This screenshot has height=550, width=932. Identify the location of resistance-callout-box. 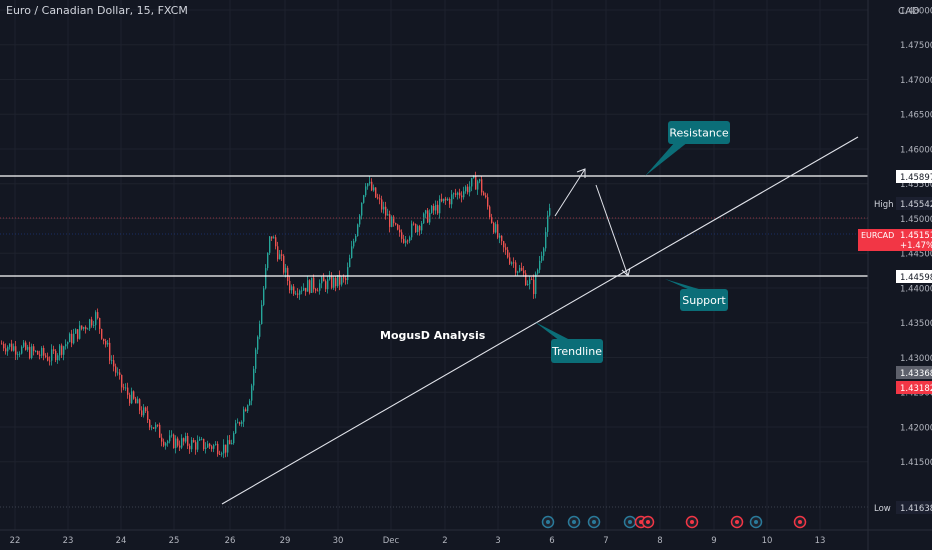
(699, 132).